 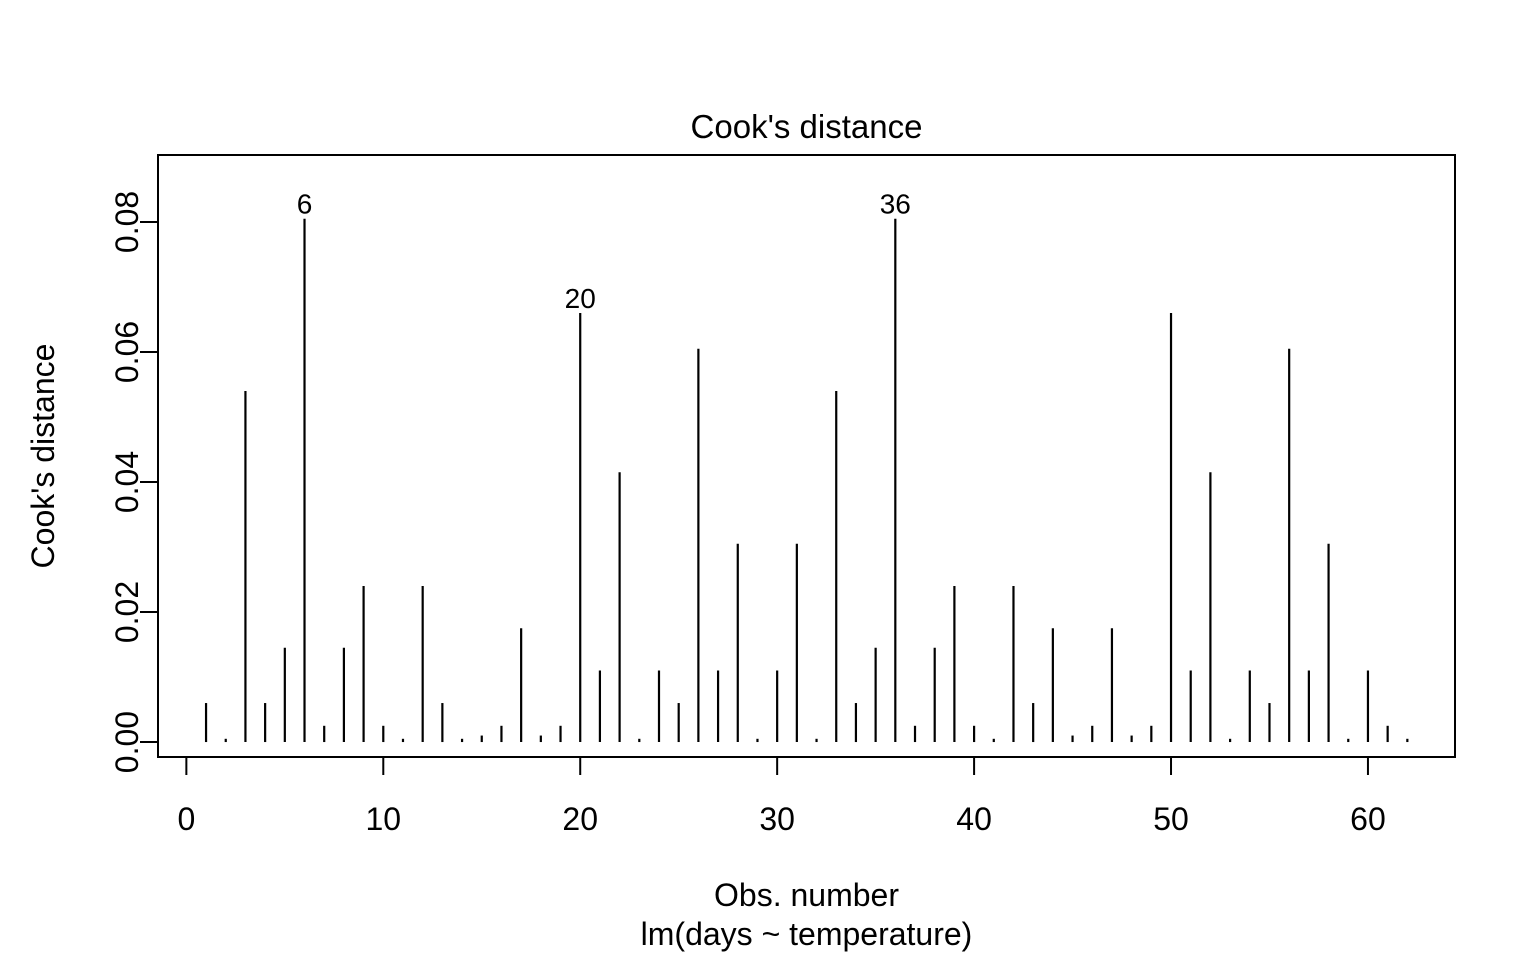 What do you see at coordinates (580, 298) in the screenshot?
I see `point-label-20: 20` at bounding box center [580, 298].